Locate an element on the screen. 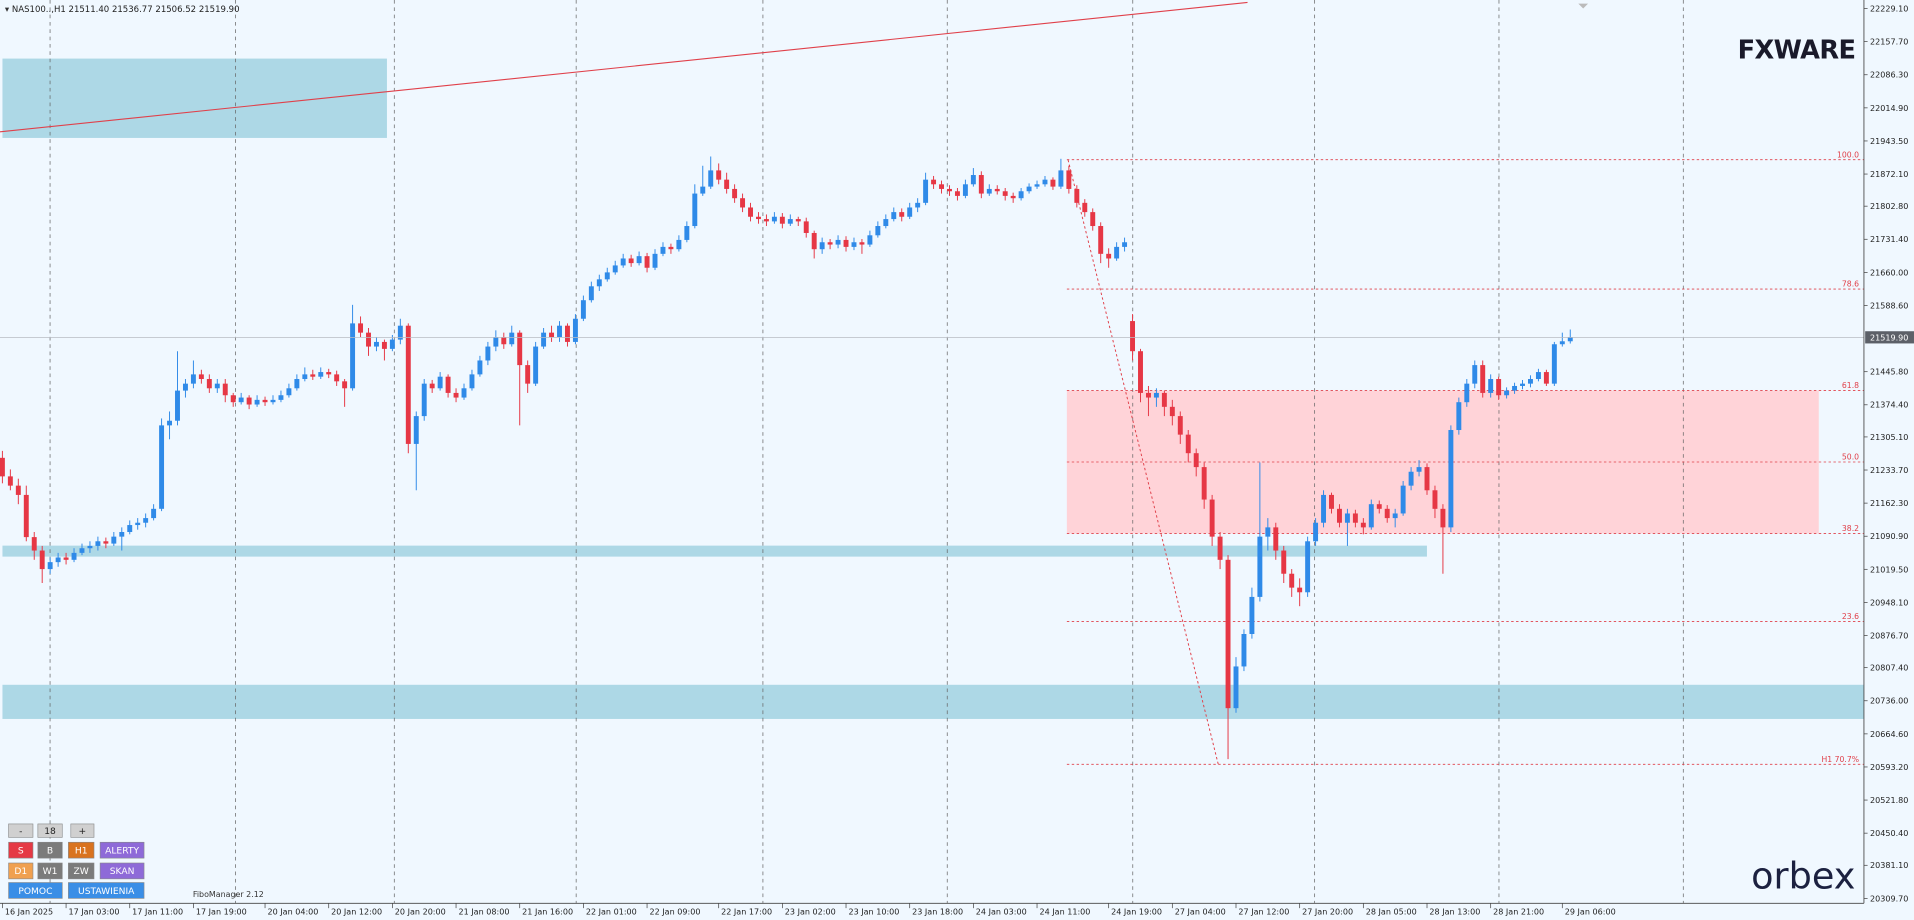  x-tick-label: 27 Jan 04:00 is located at coordinates (1200, 911).